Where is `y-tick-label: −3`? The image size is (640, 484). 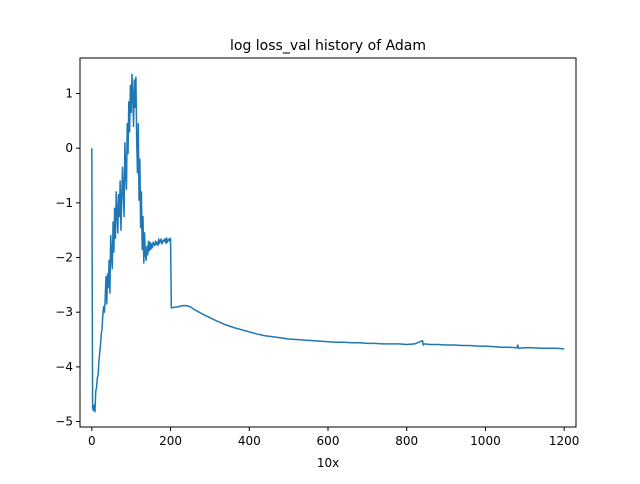 y-tick-label: −3 is located at coordinates (64, 312).